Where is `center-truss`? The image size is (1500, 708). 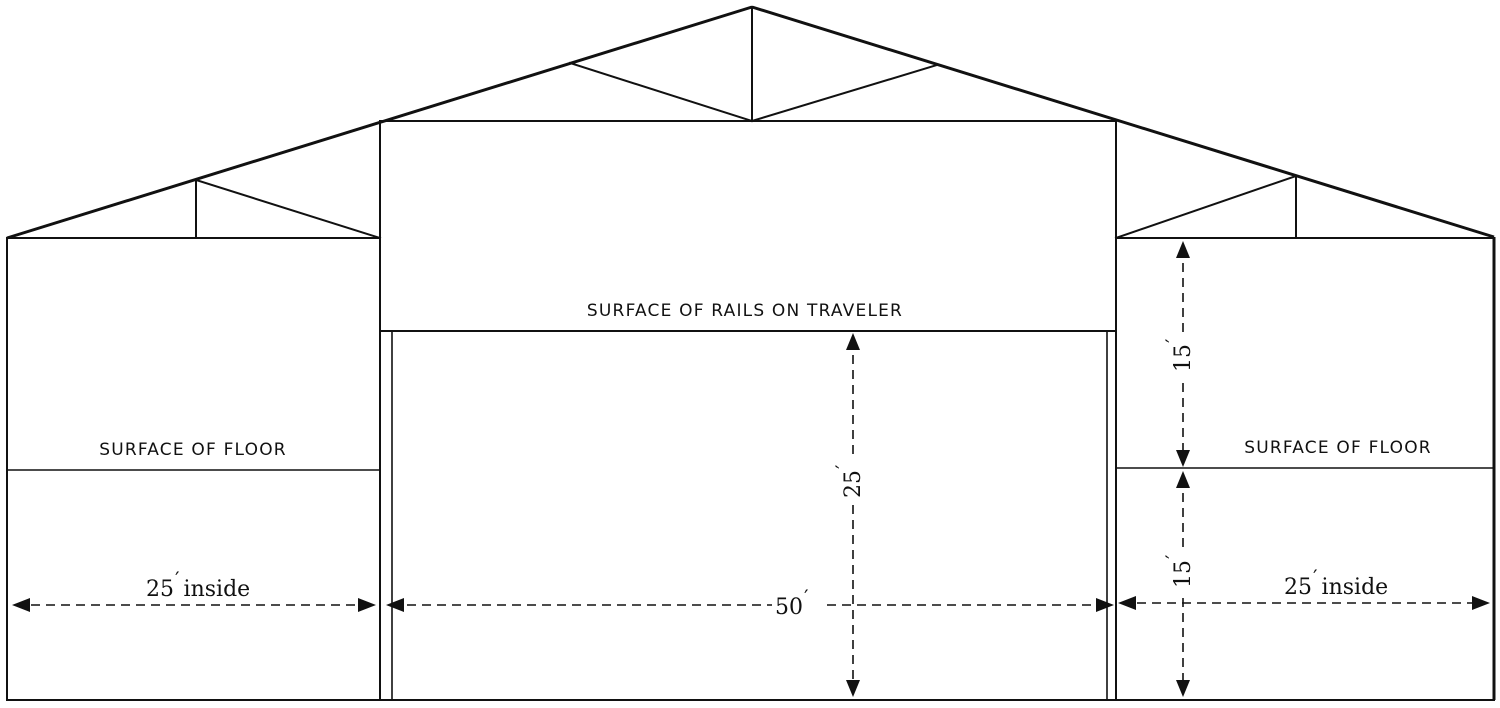
center-truss is located at coordinates (748, 64).